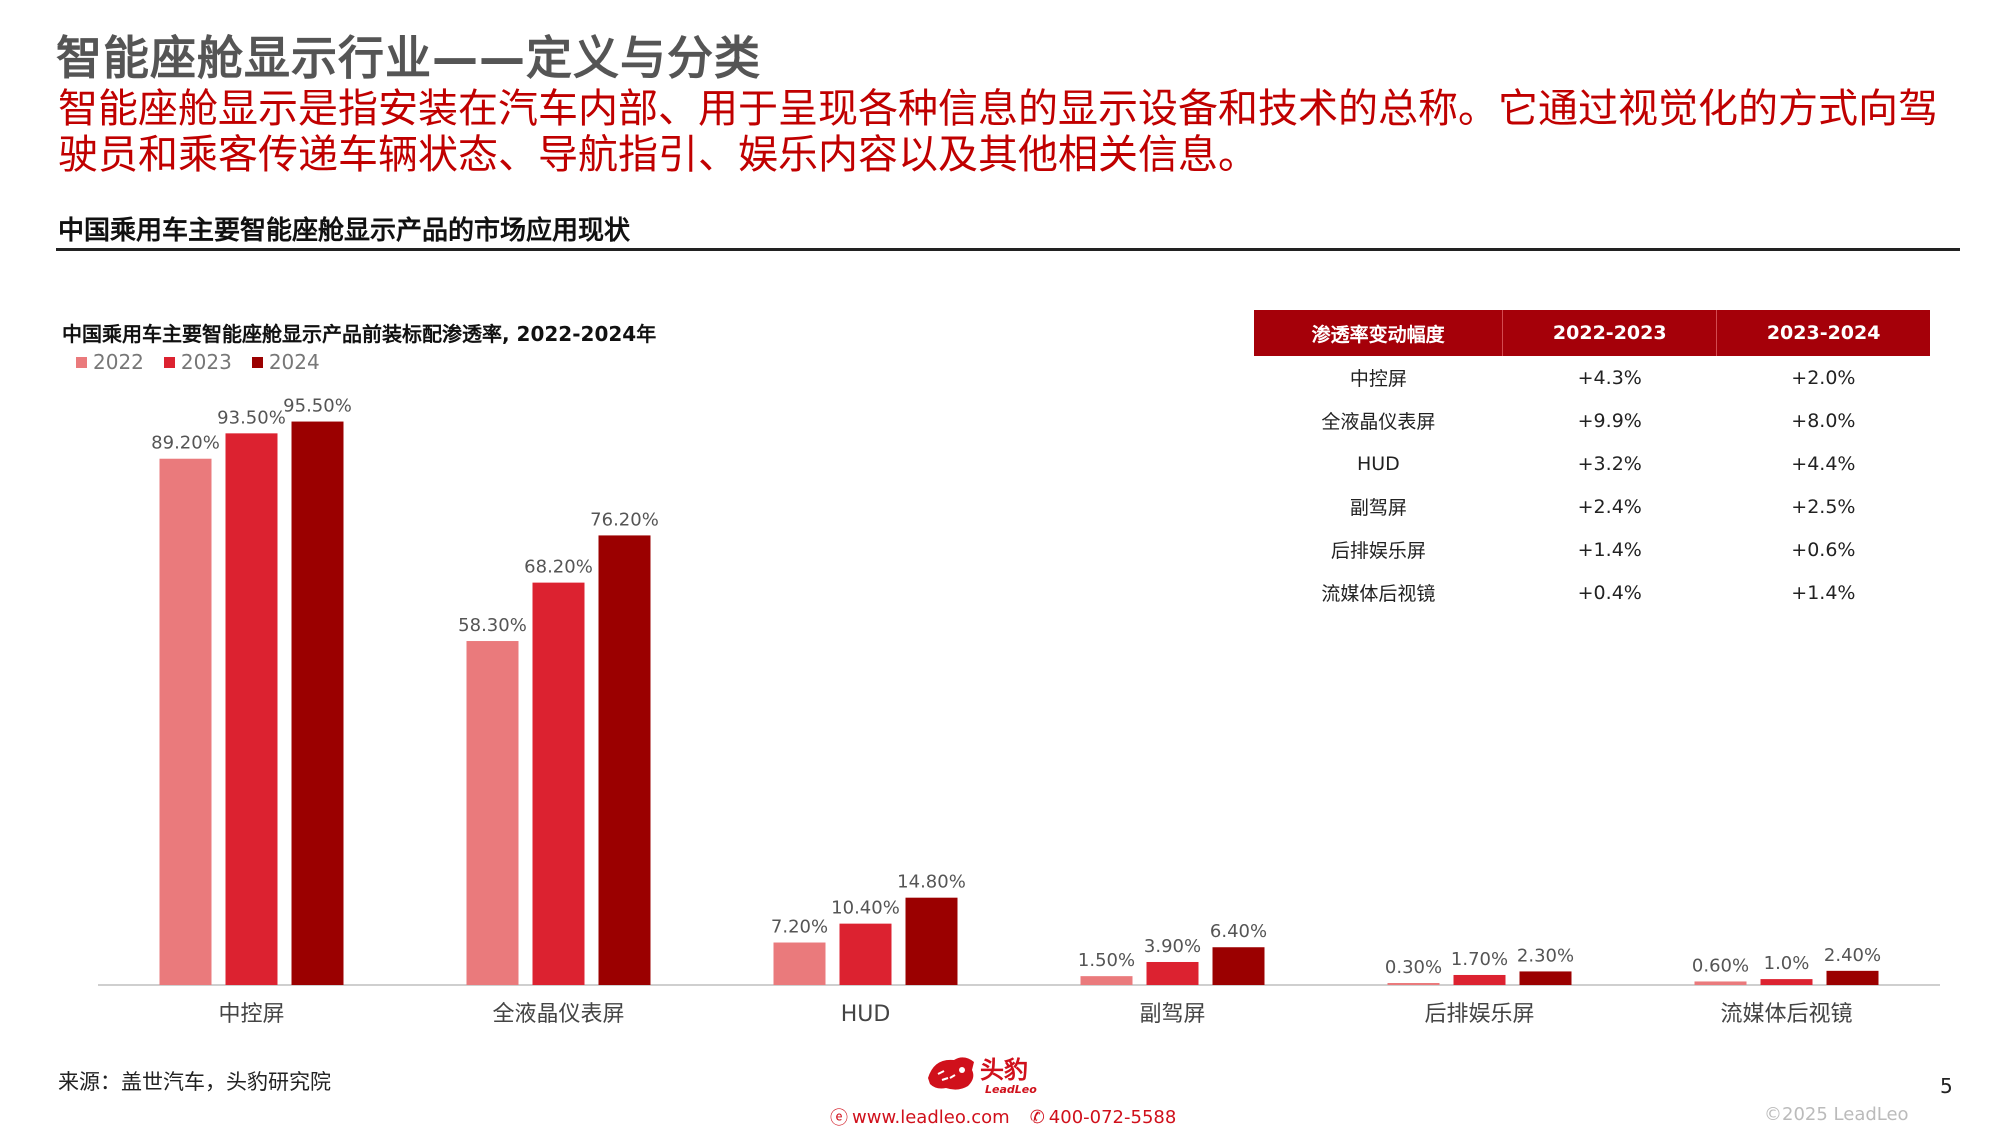  Describe the element at coordinates (1479, 959) in the screenshot. I see `data-label: 1.70%` at that location.